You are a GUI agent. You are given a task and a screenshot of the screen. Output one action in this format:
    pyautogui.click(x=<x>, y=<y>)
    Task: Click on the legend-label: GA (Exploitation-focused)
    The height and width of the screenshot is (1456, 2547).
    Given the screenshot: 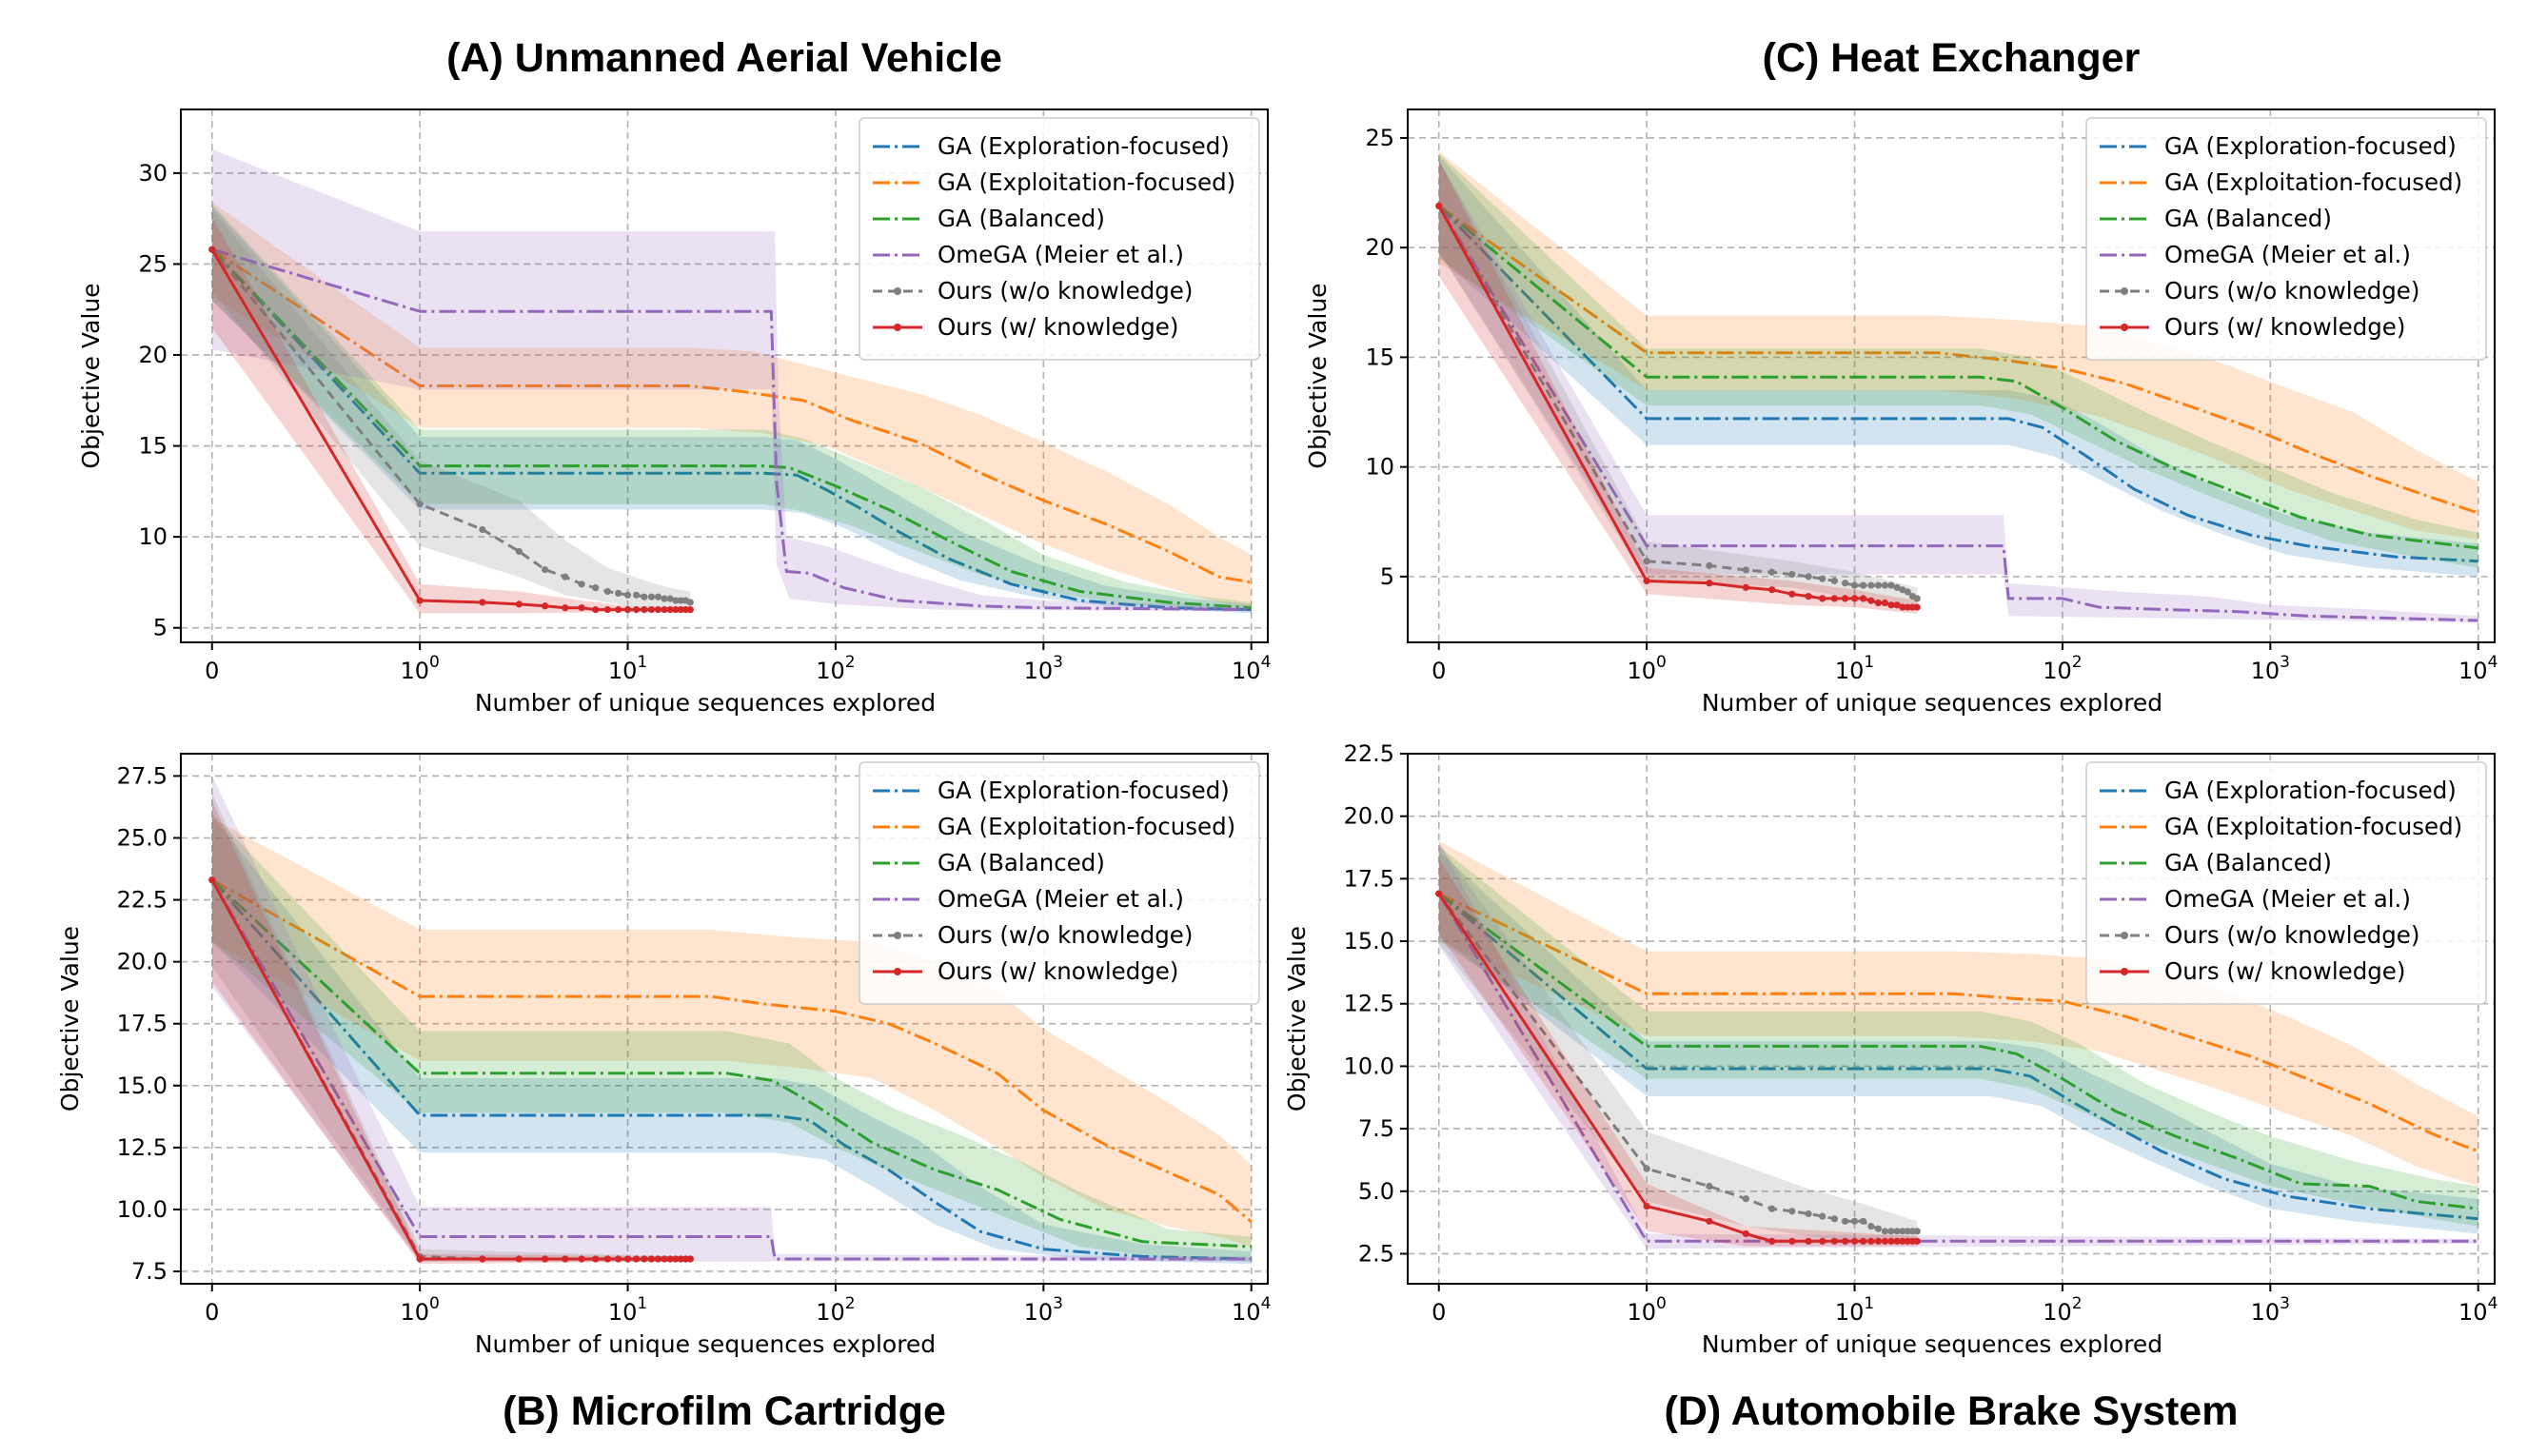 What is the action you would take?
    pyautogui.click(x=1086, y=826)
    